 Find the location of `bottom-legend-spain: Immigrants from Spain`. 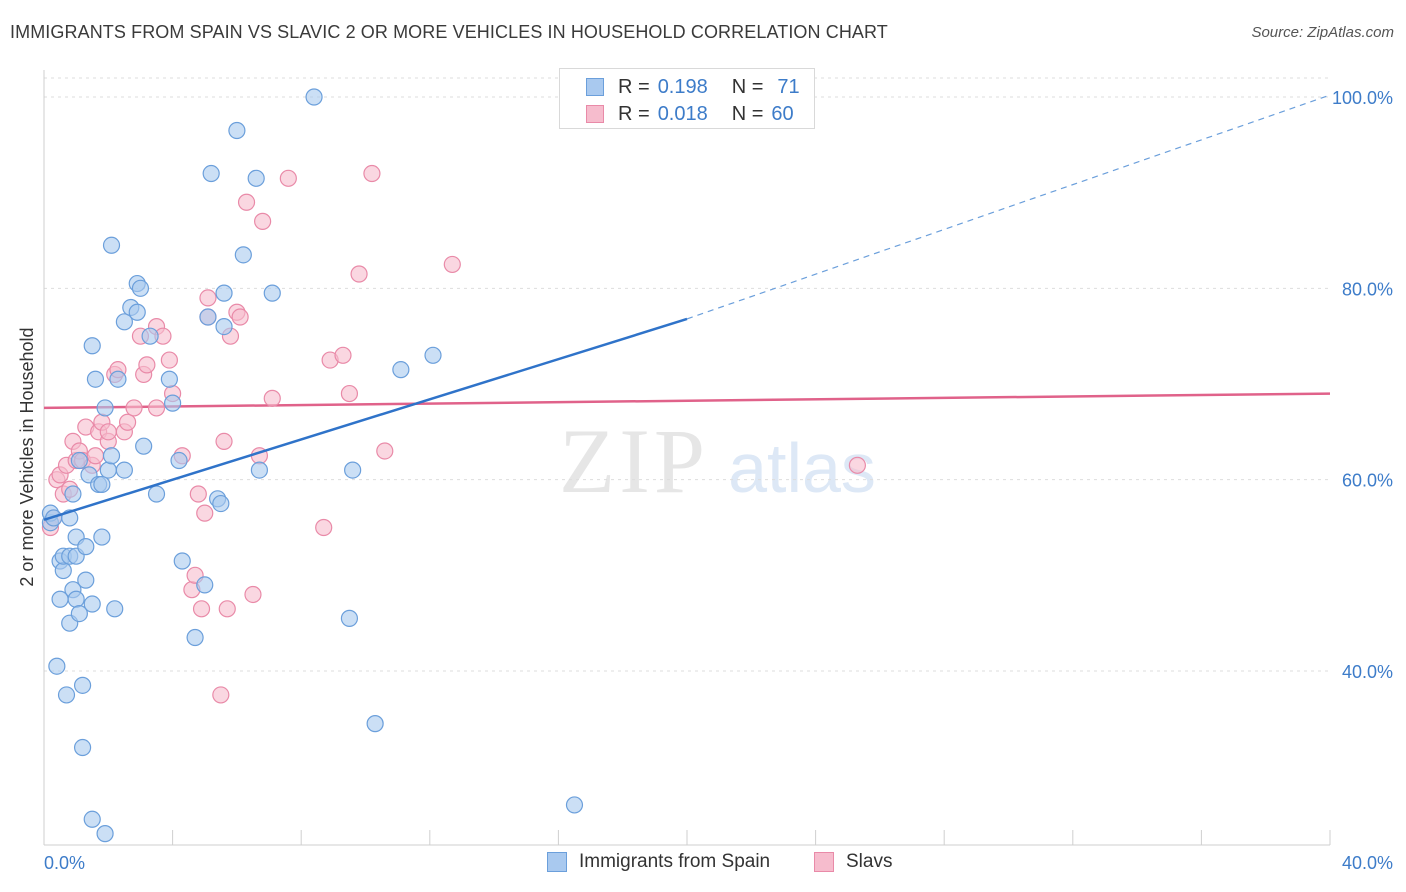

bottom-legend-spain: Immigrants from Spain is located at coordinates (658, 862).